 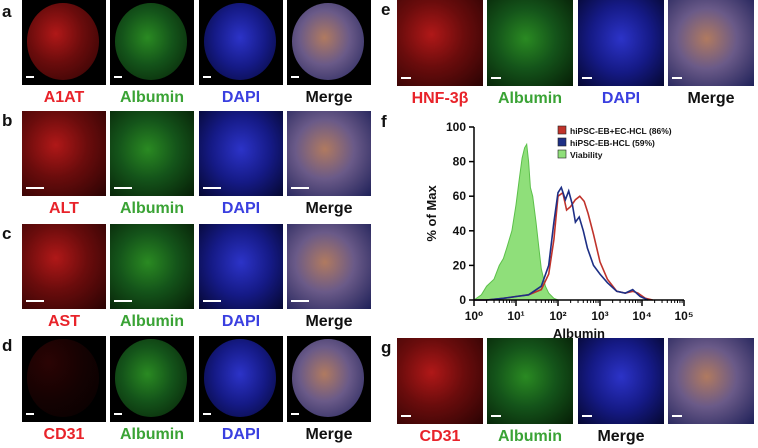 I want to click on x-axis-label: Albumin, so click(x=579, y=333).